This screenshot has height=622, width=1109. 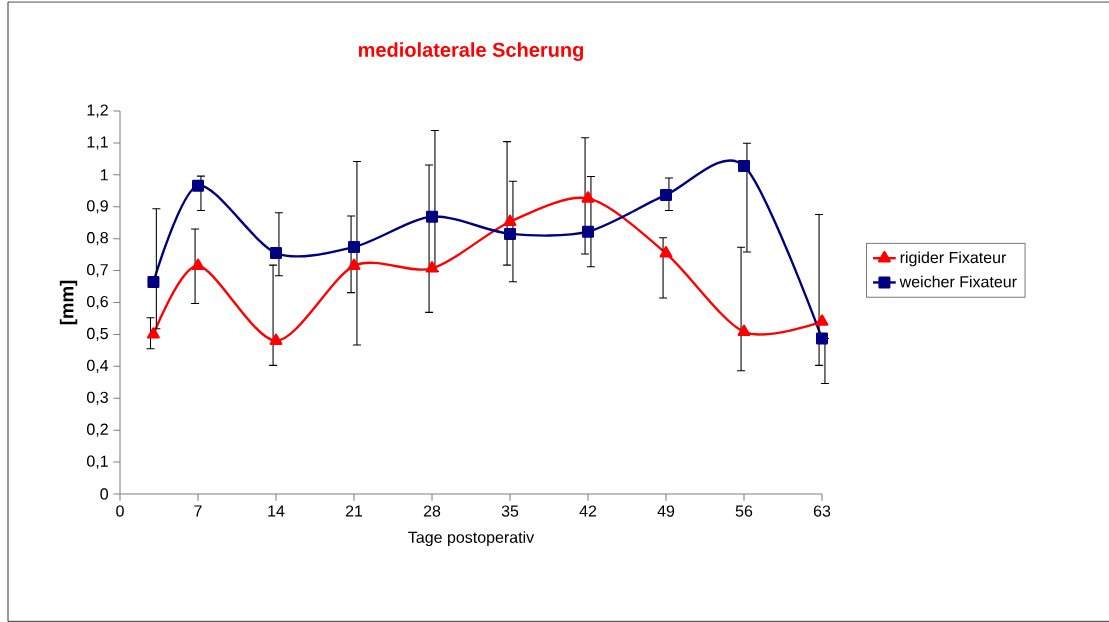 I want to click on y-tick-label: 0,8, so click(x=97, y=239).